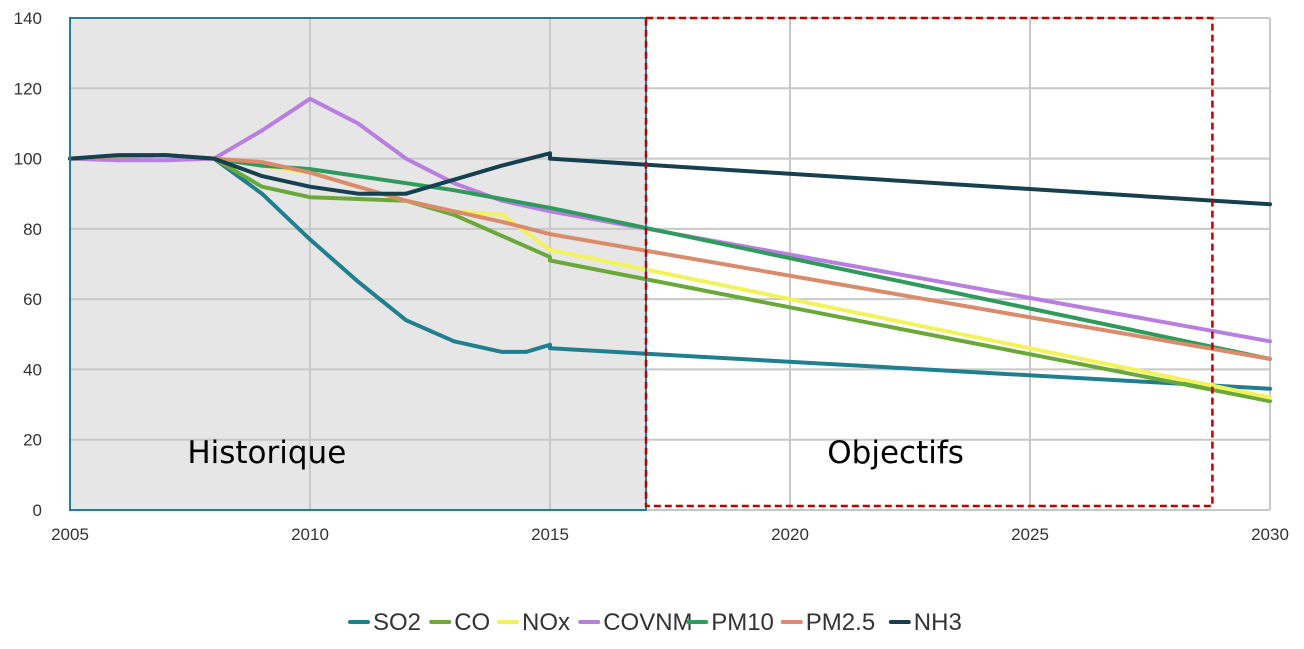 This screenshot has width=1304, height=649. Describe the element at coordinates (840, 622) in the screenshot. I see `legend-label-pm2-5: PM2.5` at that location.